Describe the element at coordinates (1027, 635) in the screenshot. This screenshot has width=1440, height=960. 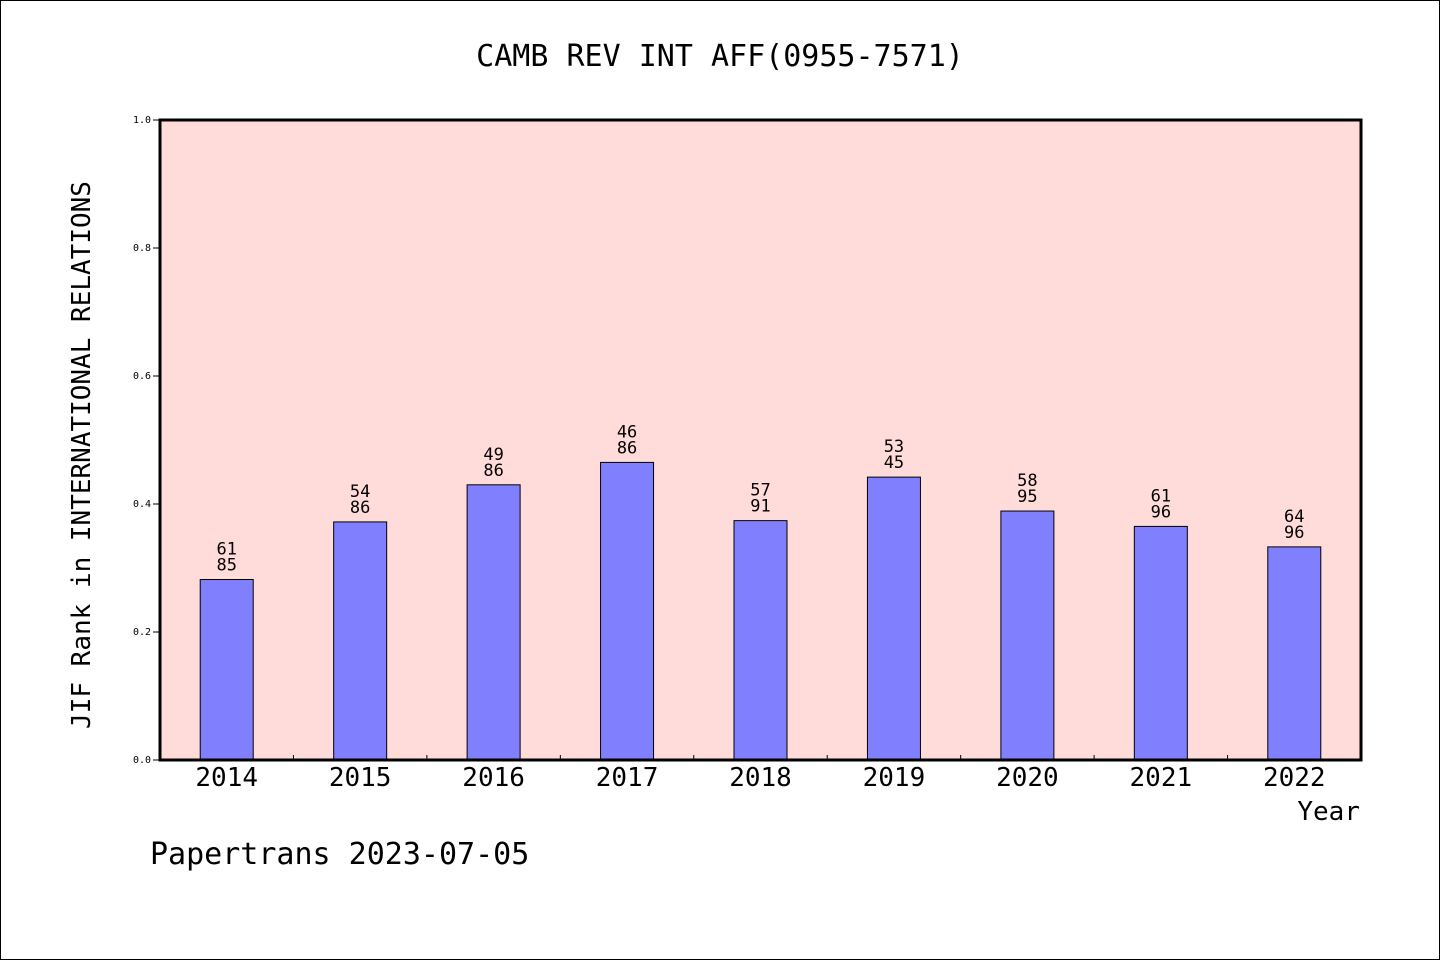
I see `bar-2020` at that location.